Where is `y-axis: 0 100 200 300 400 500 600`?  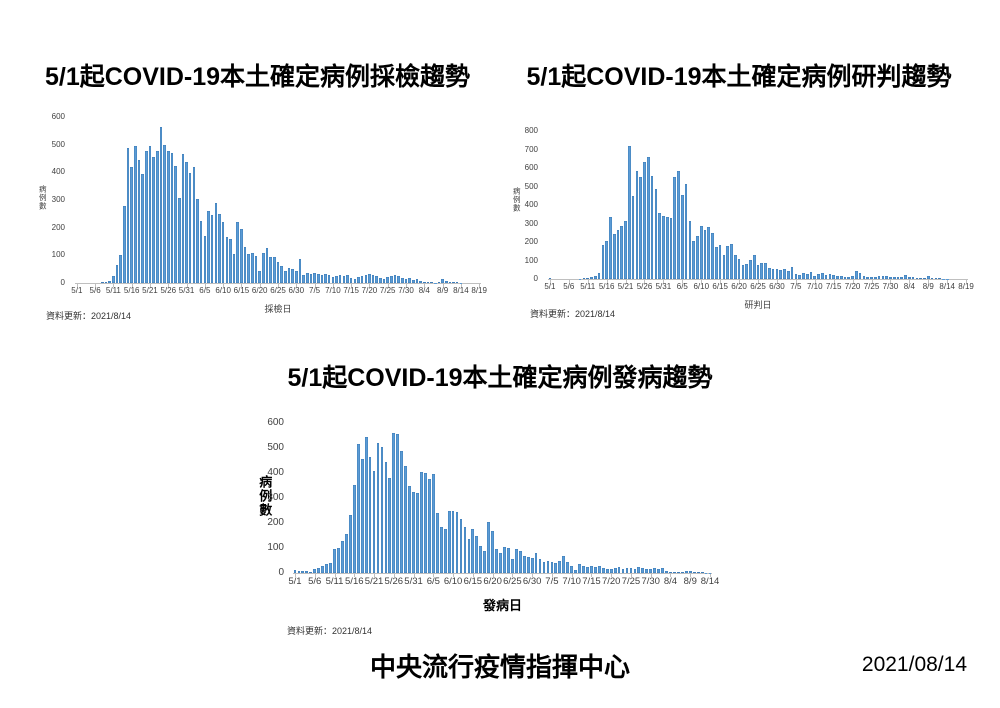
y-axis: 0 100 200 300 400 500 600 is located at coordinates (267, 498).